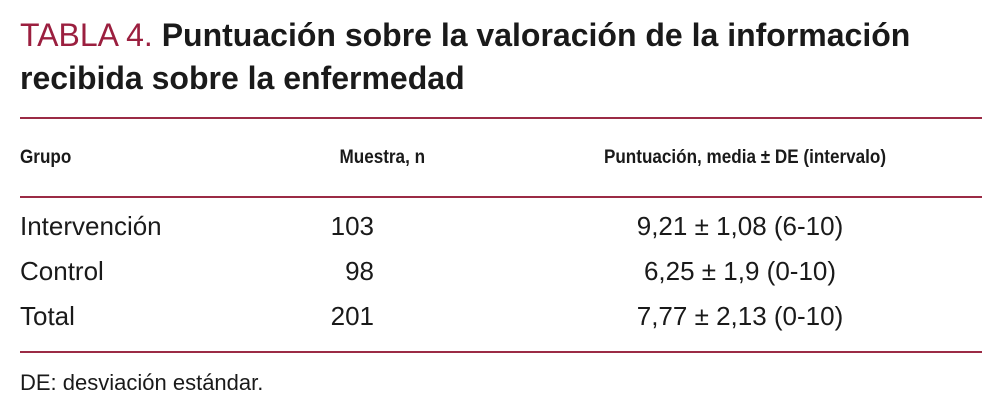 The image size is (991, 416). I want to click on table-cell: 98, so click(359, 271).